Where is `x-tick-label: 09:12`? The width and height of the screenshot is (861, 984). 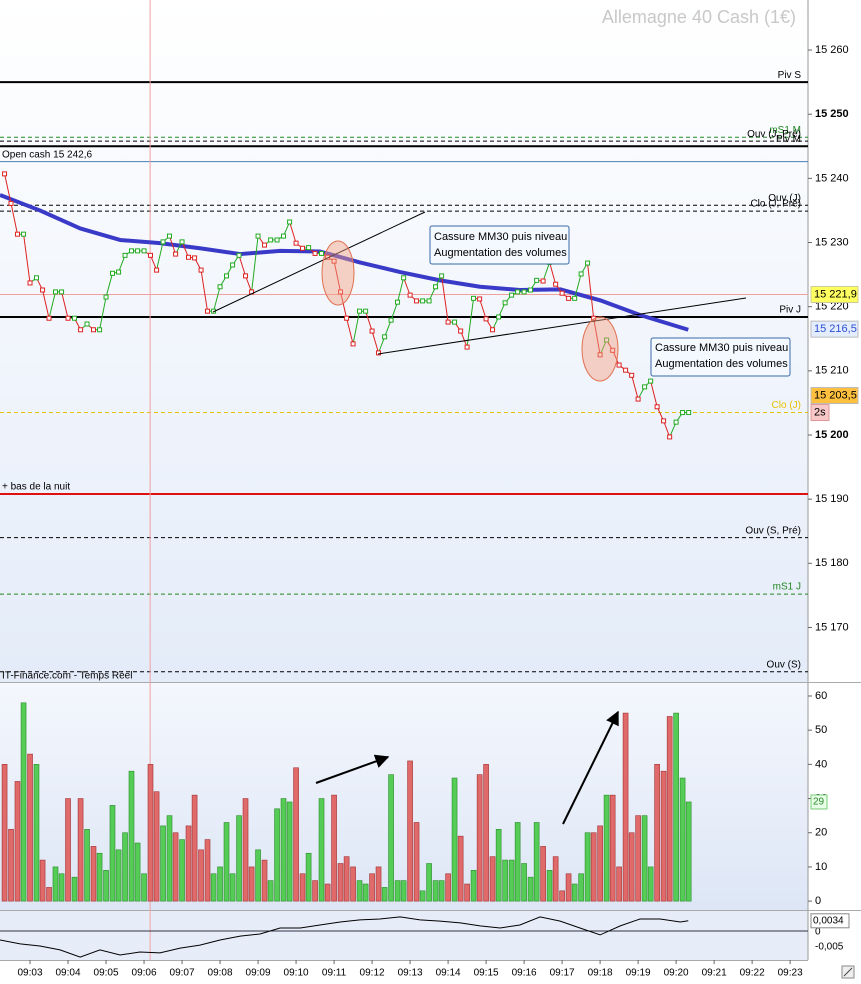 x-tick-label: 09:12 is located at coordinates (372, 973).